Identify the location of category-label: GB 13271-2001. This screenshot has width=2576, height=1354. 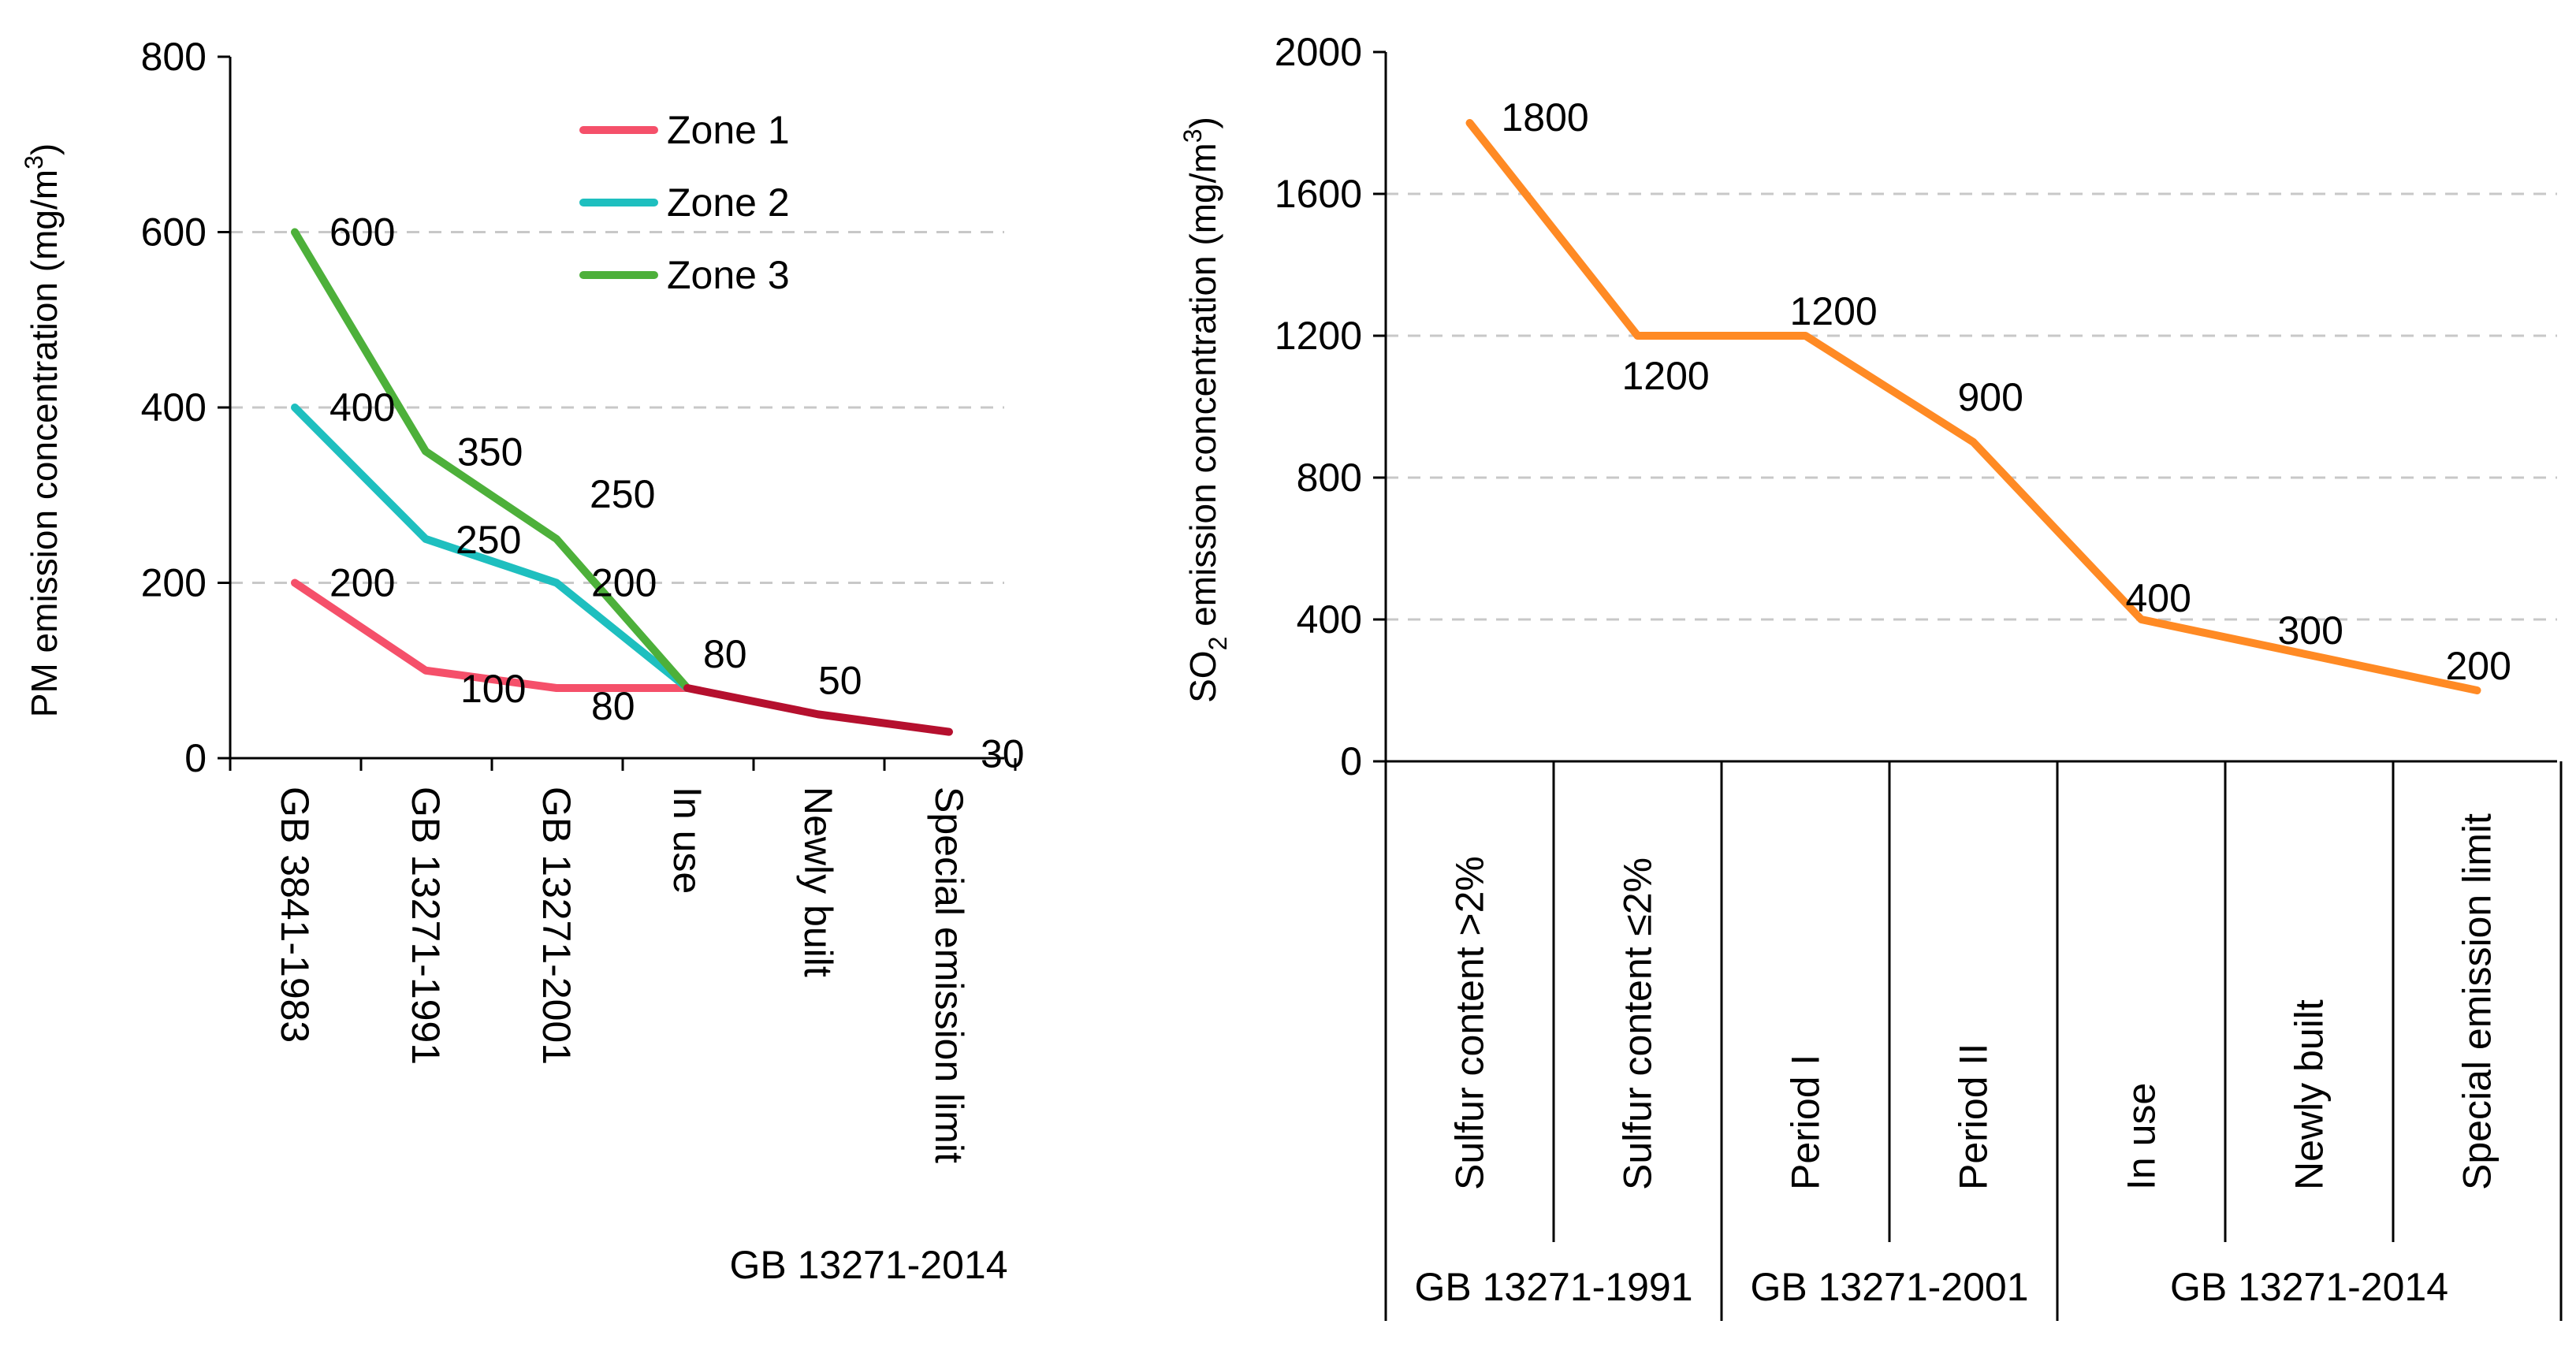
(556, 926).